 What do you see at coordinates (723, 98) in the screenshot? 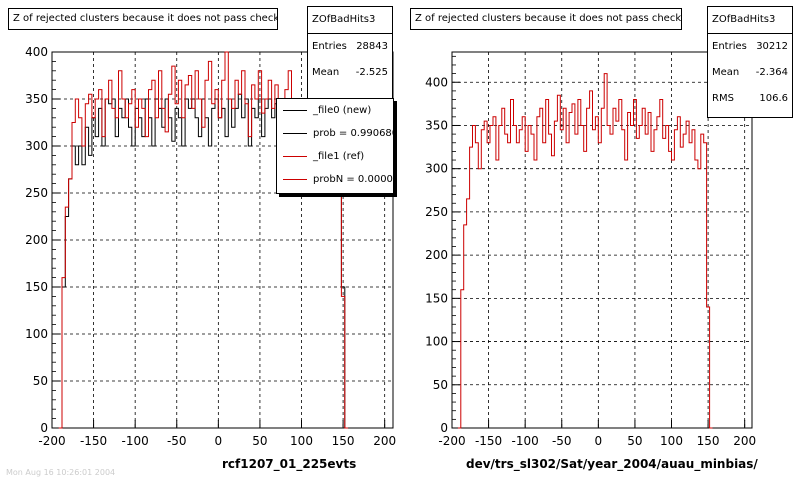
I see `right-stats-rms-label: RMS` at bounding box center [723, 98].